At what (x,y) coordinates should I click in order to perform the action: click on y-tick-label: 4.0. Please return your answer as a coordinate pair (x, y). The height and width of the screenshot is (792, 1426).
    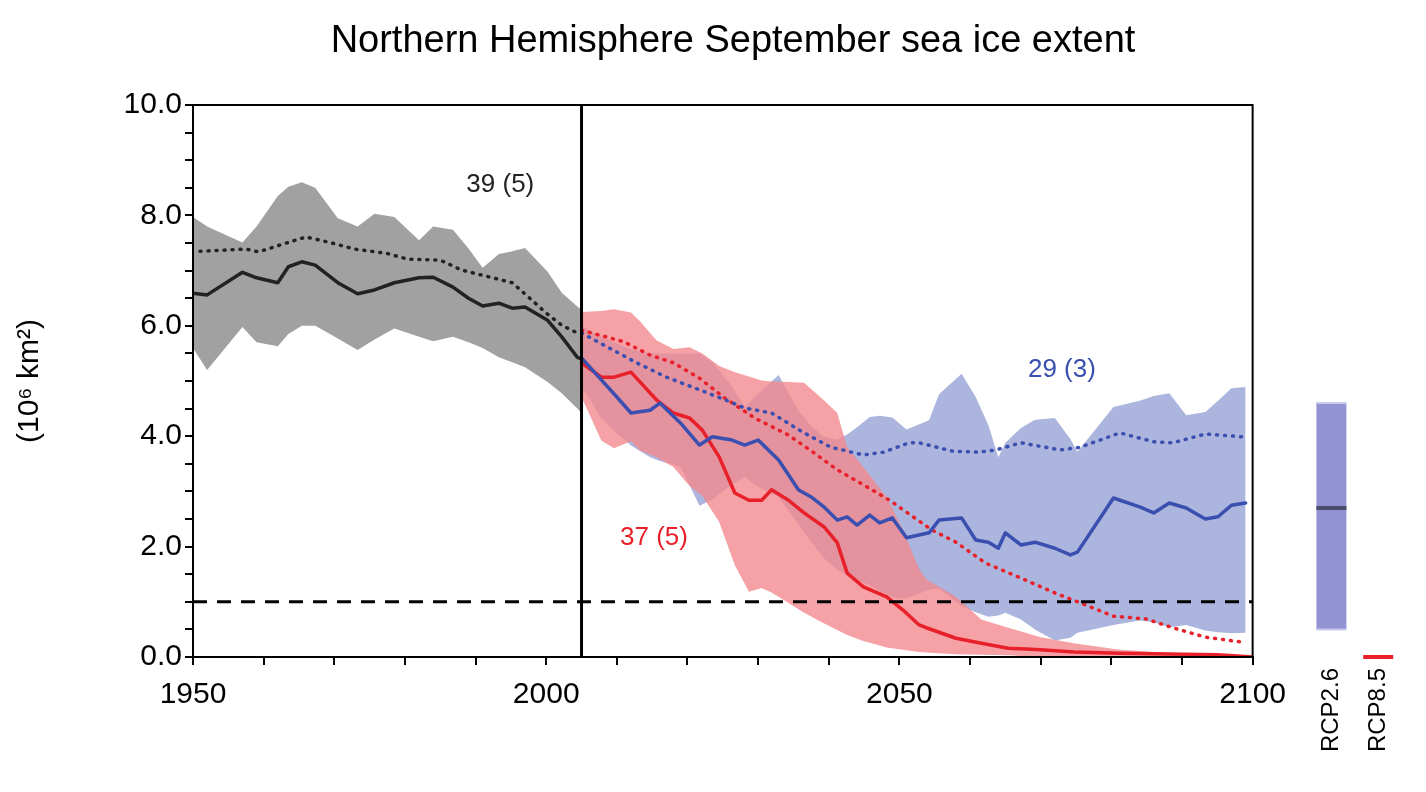
    Looking at the image, I should click on (161, 434).